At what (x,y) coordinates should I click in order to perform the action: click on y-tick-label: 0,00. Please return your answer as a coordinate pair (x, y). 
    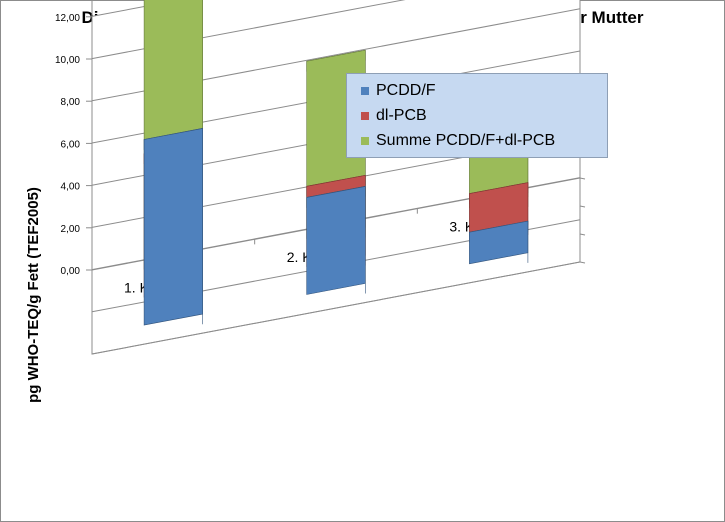
    Looking at the image, I should click on (71, 271).